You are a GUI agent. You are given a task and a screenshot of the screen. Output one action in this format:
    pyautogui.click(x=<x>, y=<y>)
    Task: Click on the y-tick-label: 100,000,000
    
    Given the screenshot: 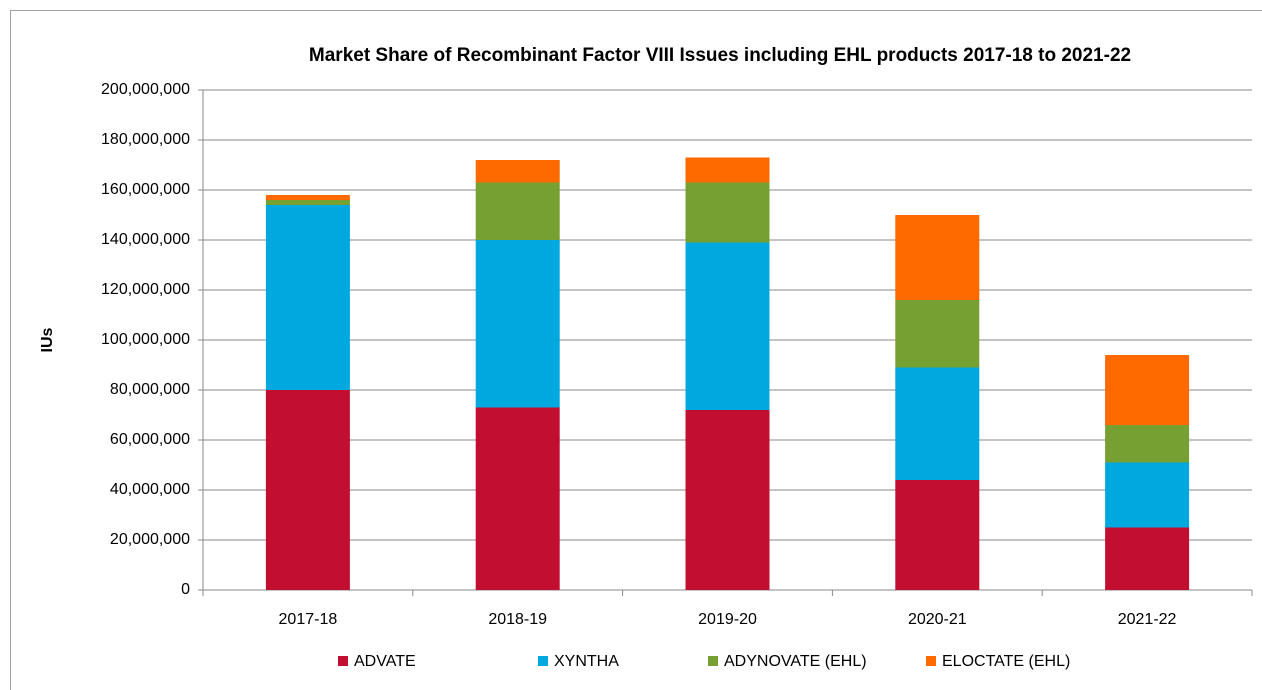 What is the action you would take?
    pyautogui.click(x=145, y=339)
    